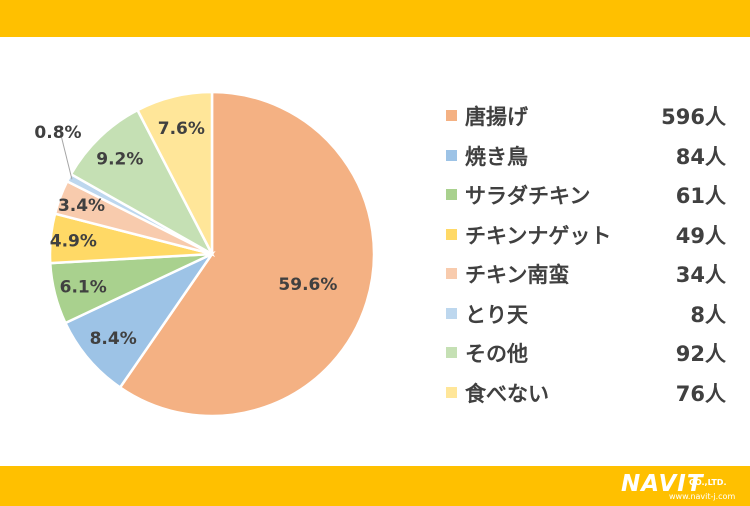  Describe the element at coordinates (586, 355) in the screenshot. I see `legend-item-other: その他 92人` at that location.